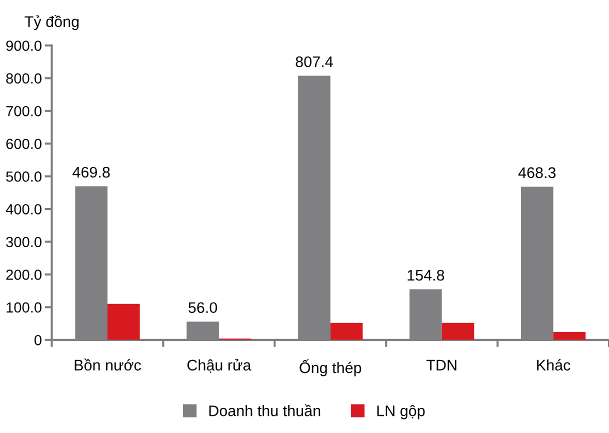  Describe the element at coordinates (264, 410) in the screenshot. I see `legend-label: Doanh thu thuần` at that location.